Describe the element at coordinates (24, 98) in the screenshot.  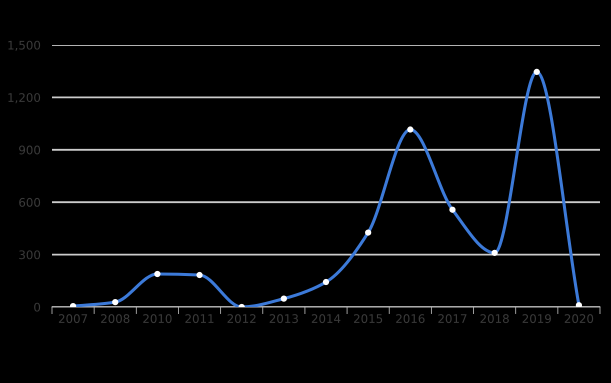
I see `y-tick-label: 1,200` at that location.